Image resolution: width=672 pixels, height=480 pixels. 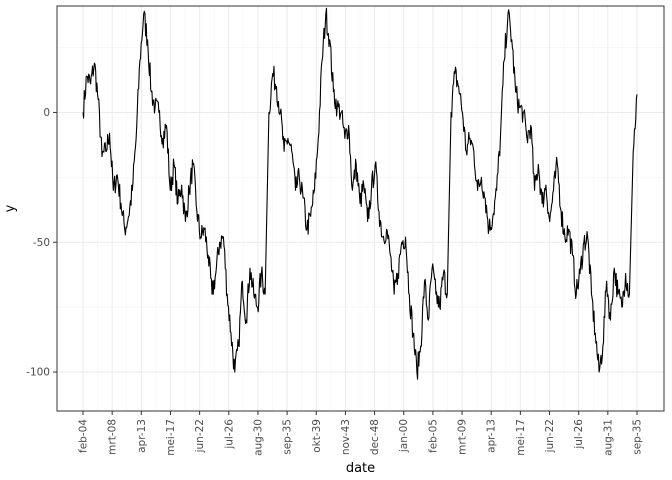 I want to click on x-tick-label: feb-05, so click(x=433, y=436).